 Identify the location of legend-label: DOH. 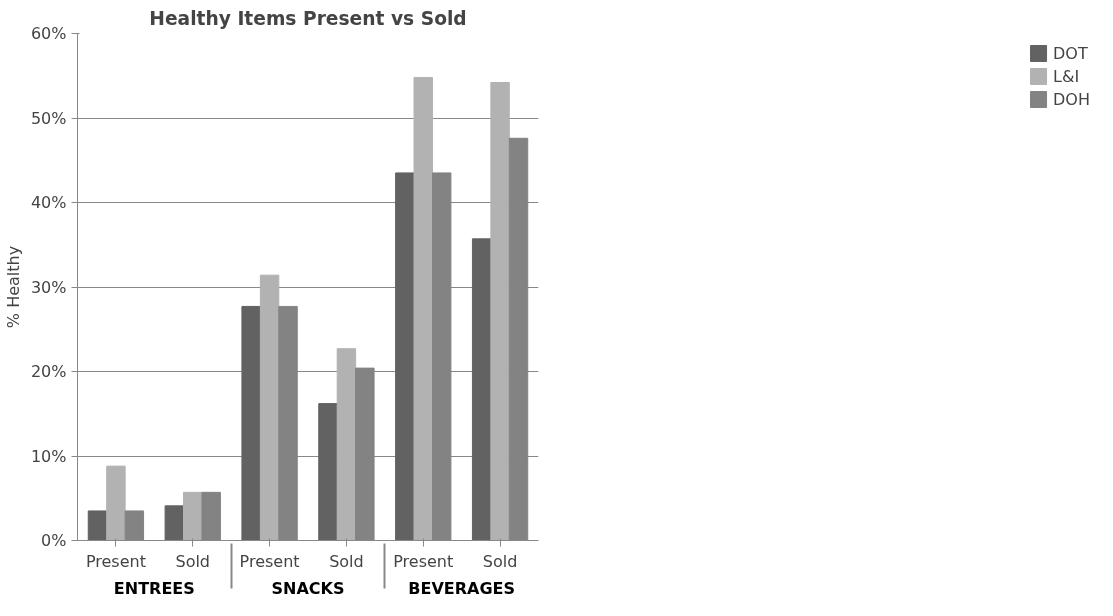
(1071, 99).